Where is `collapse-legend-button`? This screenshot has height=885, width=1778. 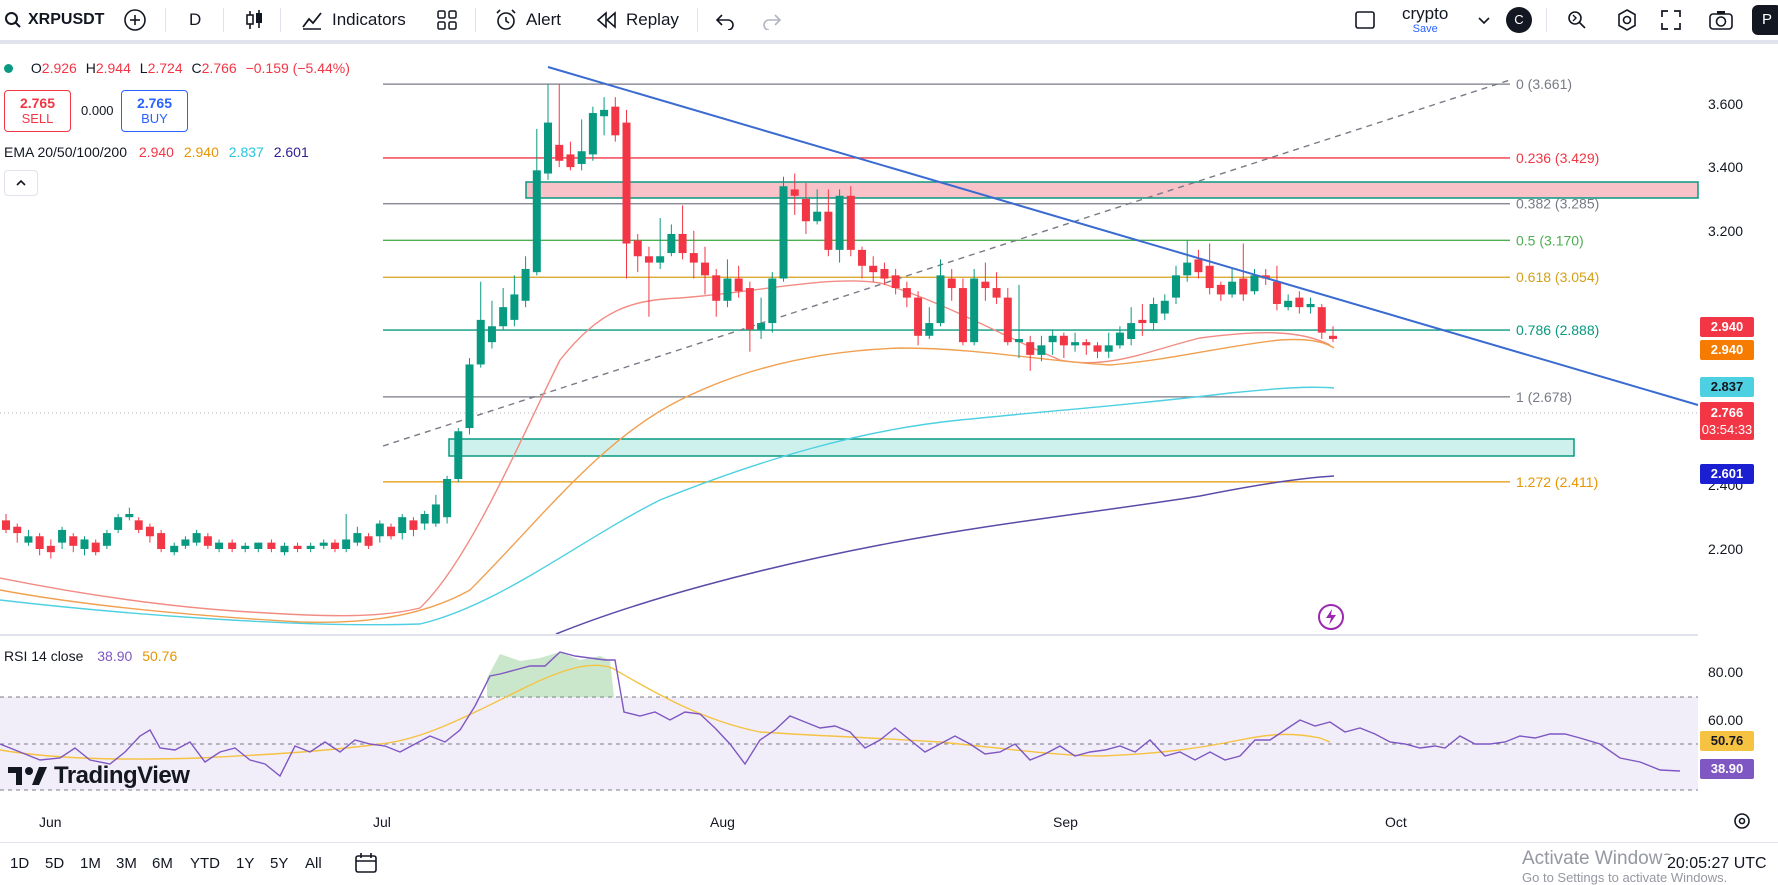 collapse-legend-button is located at coordinates (21, 183).